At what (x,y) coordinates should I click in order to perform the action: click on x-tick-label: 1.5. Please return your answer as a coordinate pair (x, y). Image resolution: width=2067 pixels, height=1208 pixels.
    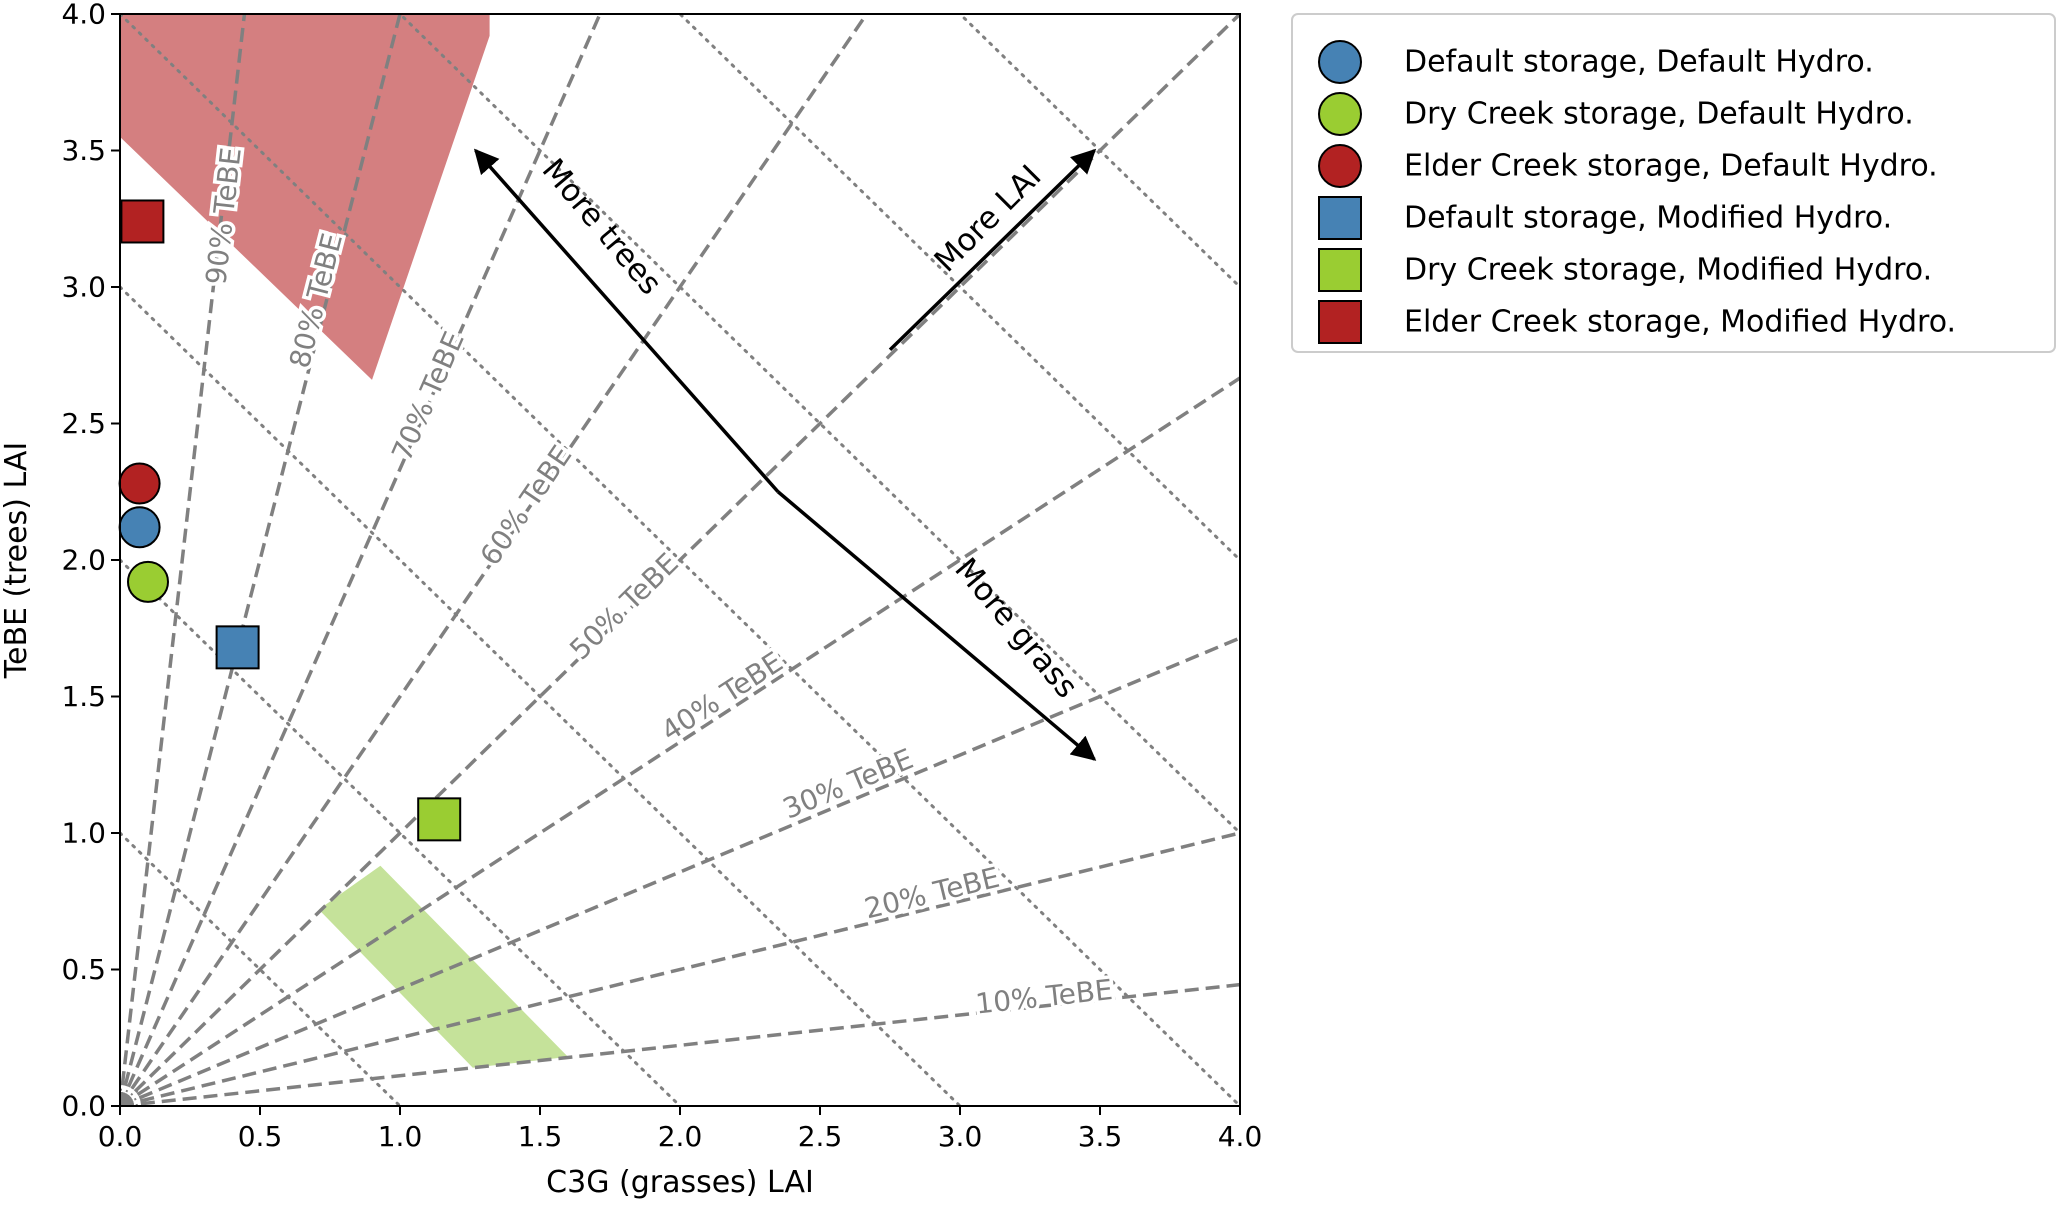
    Looking at the image, I should click on (540, 1136).